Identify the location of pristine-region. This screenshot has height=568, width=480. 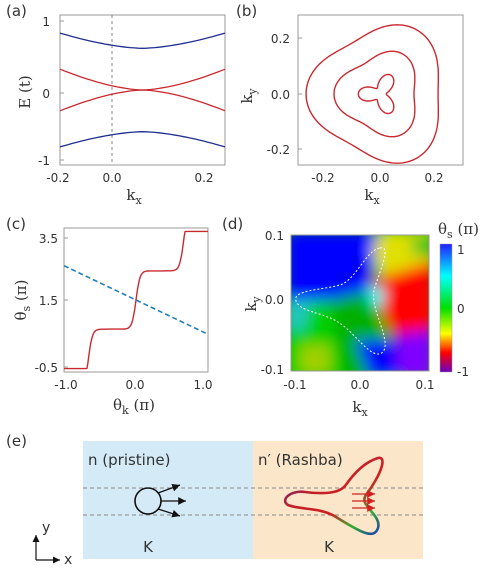
(168, 500).